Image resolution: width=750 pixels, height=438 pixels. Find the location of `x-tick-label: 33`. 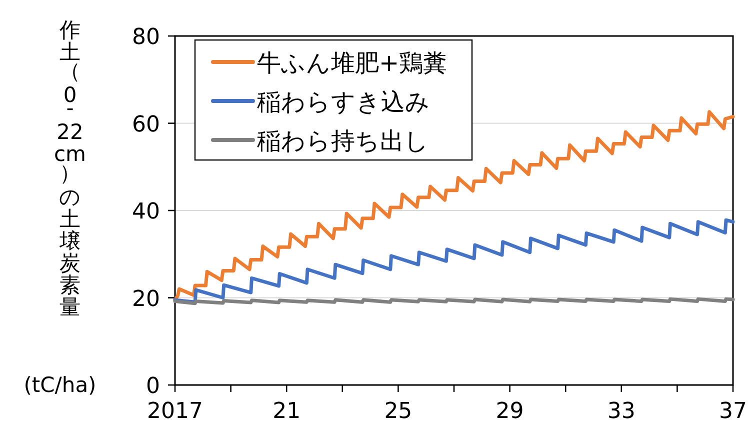

x-tick-label: 33 is located at coordinates (621, 411).